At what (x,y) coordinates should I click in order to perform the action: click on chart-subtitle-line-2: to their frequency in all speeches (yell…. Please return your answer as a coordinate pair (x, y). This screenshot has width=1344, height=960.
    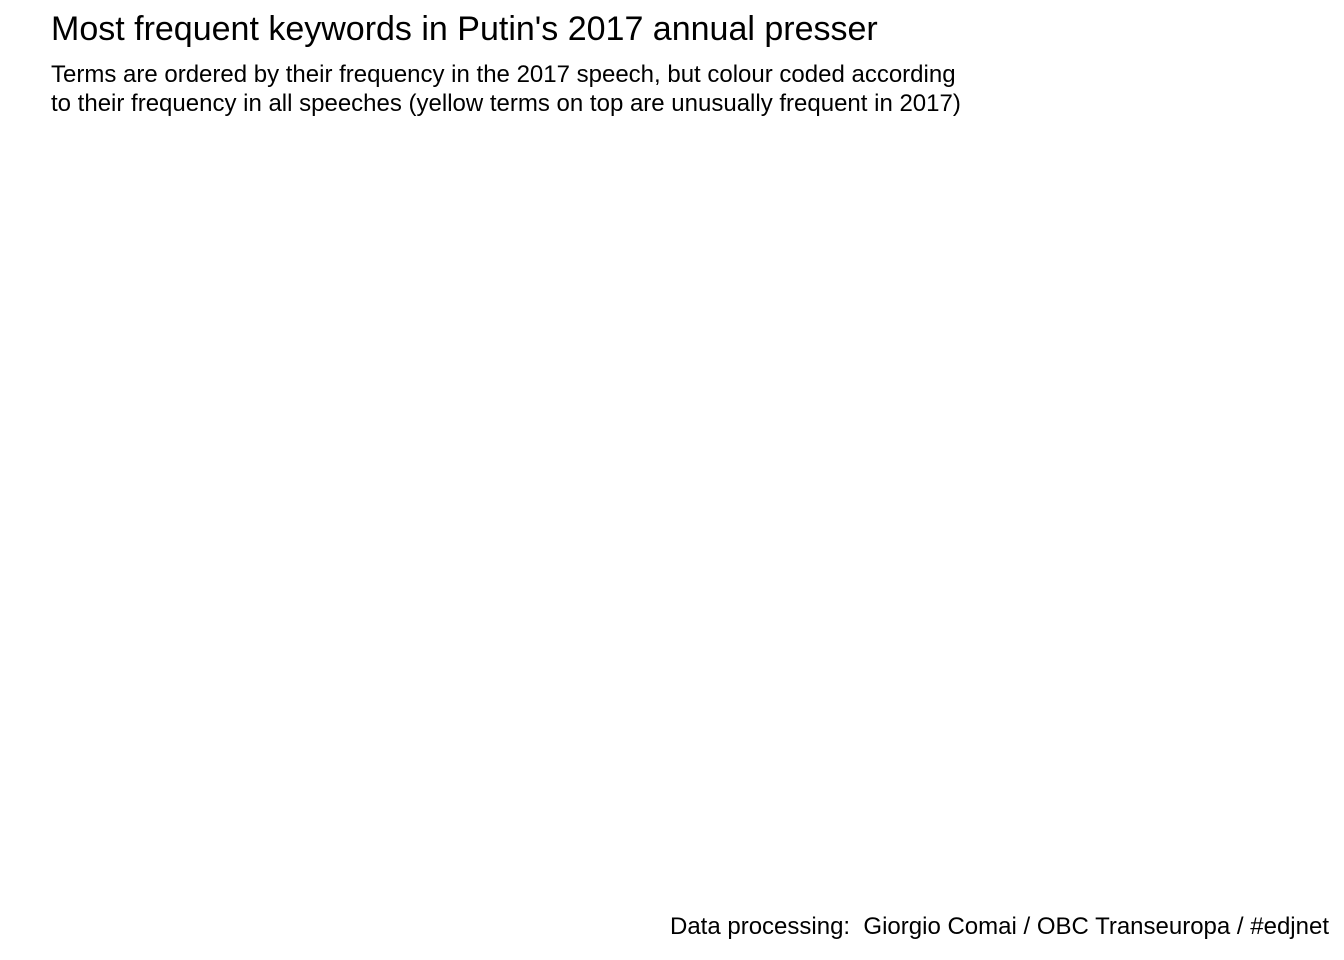
    Looking at the image, I should click on (506, 103).